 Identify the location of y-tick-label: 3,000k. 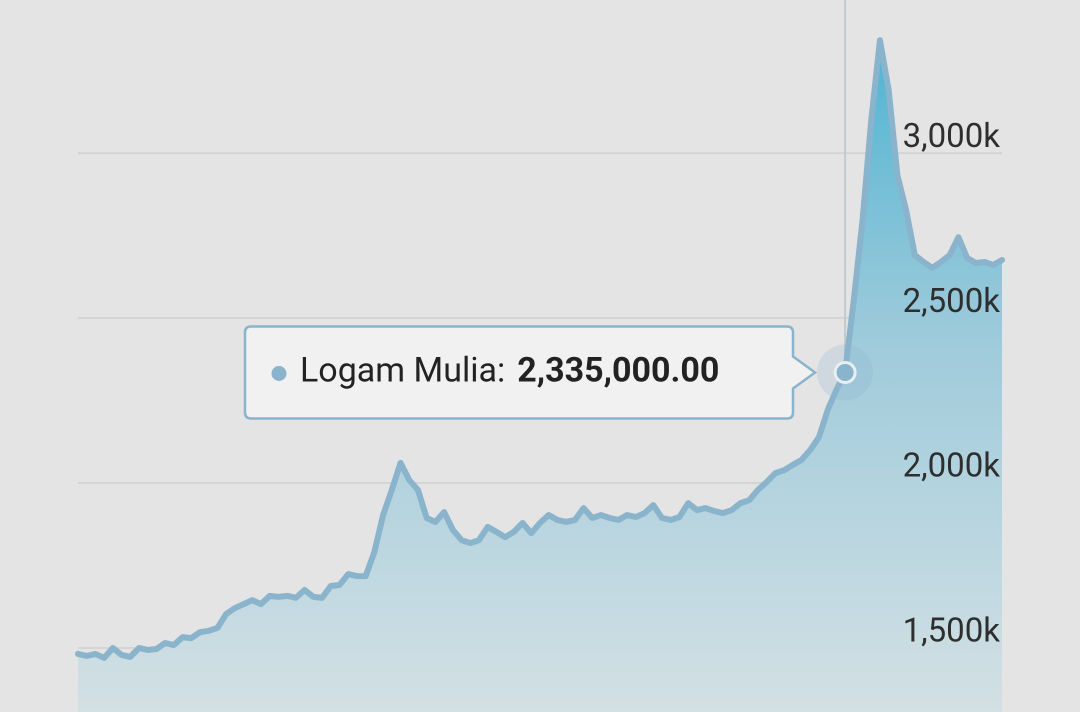
(952, 136).